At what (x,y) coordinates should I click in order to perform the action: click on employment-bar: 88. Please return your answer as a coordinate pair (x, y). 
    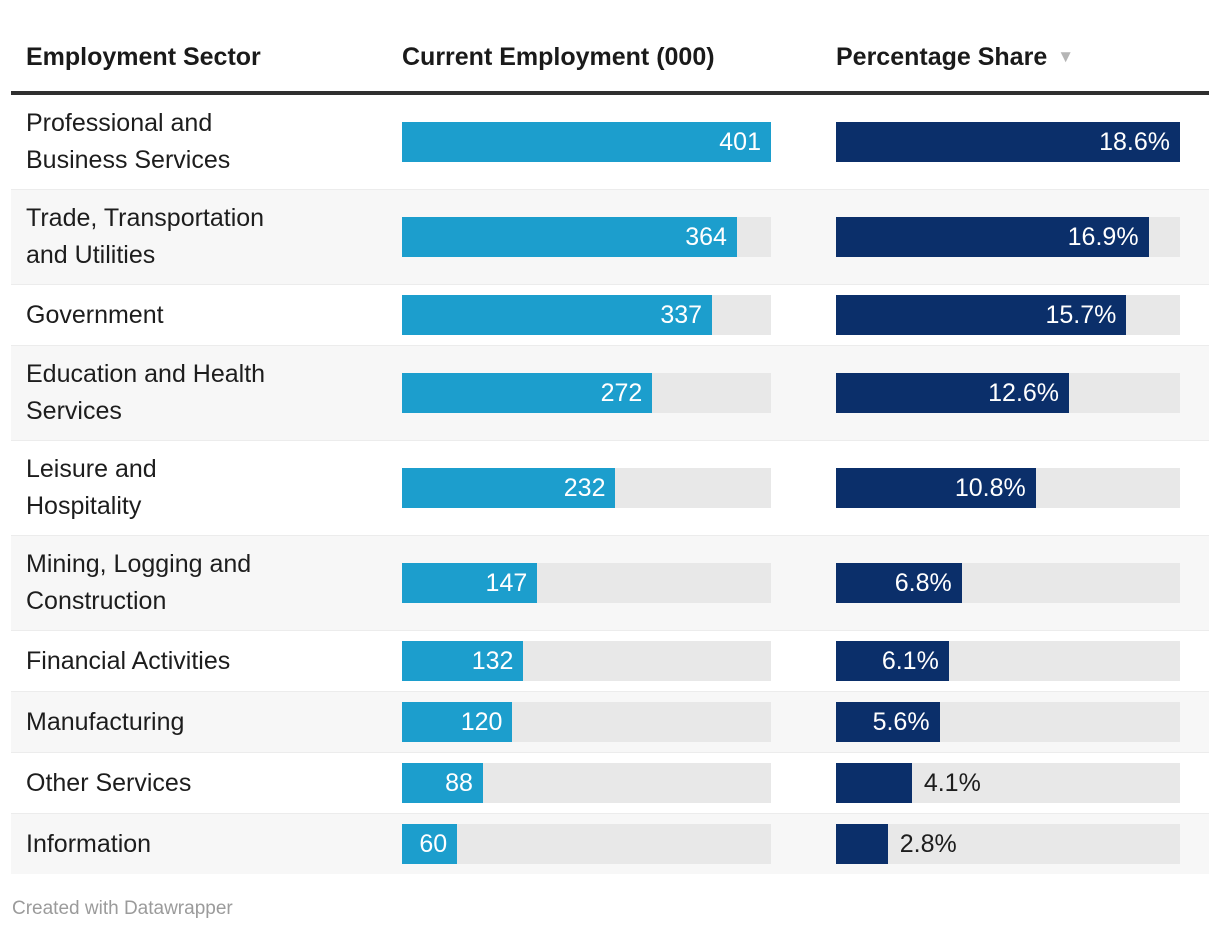
    Looking at the image, I should click on (442, 783).